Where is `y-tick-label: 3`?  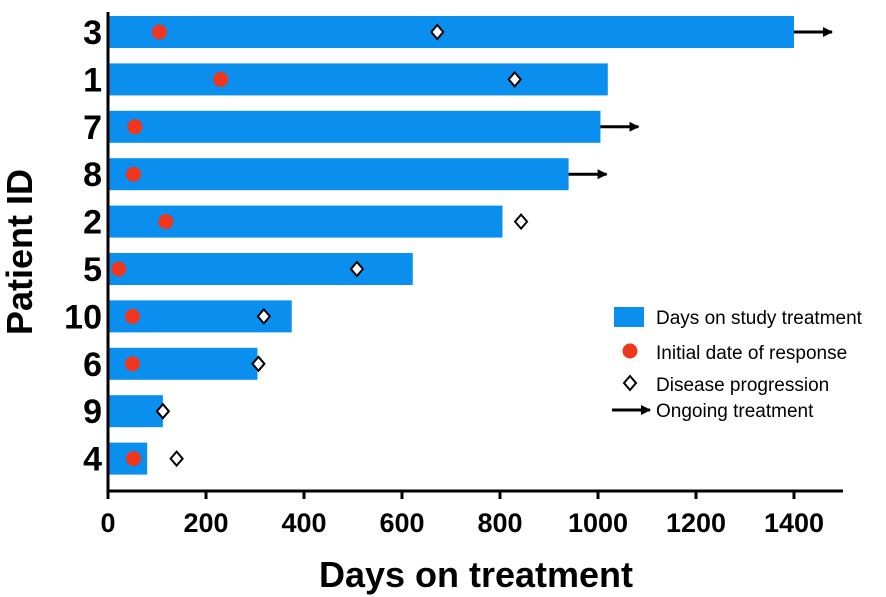 y-tick-label: 3 is located at coordinates (92, 33).